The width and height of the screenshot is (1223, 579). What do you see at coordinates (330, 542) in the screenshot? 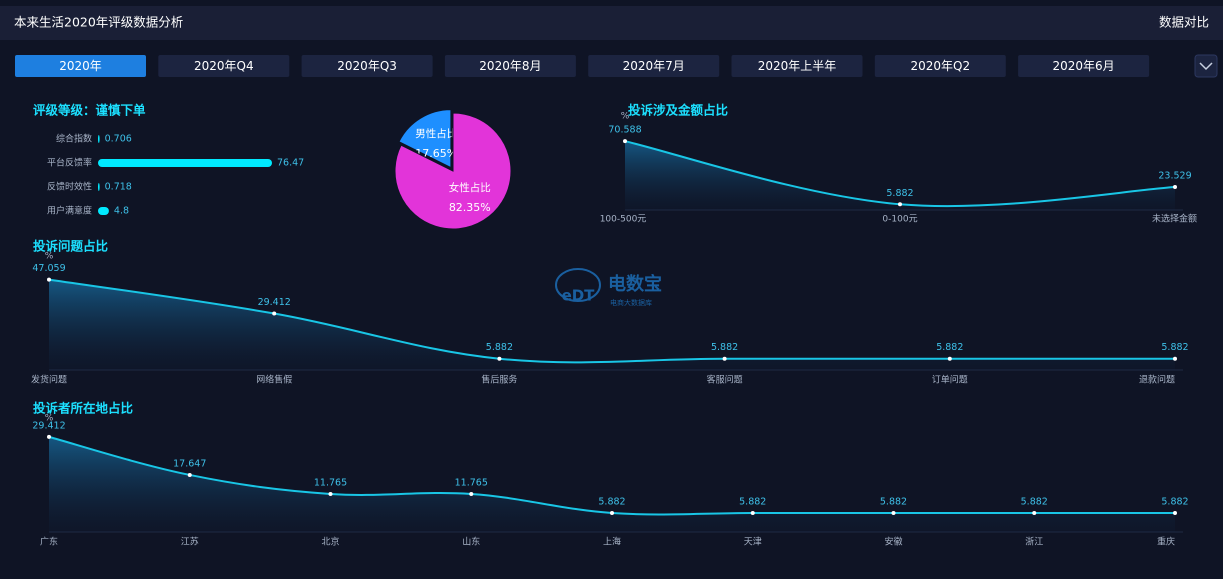
I see `x-tick-label: 北京` at bounding box center [330, 542].